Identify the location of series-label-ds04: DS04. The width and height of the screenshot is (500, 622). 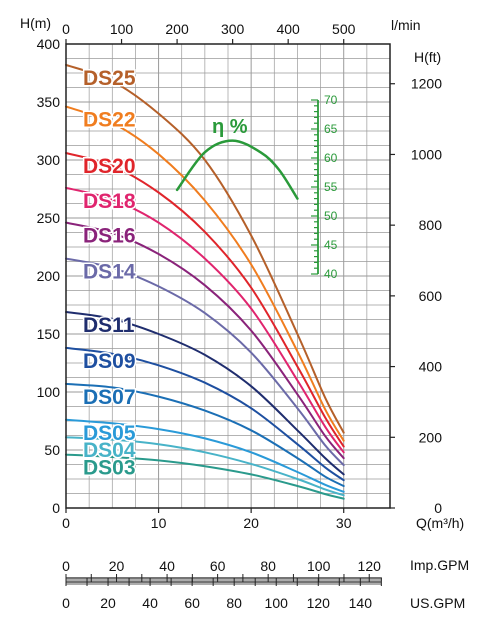
(109, 450).